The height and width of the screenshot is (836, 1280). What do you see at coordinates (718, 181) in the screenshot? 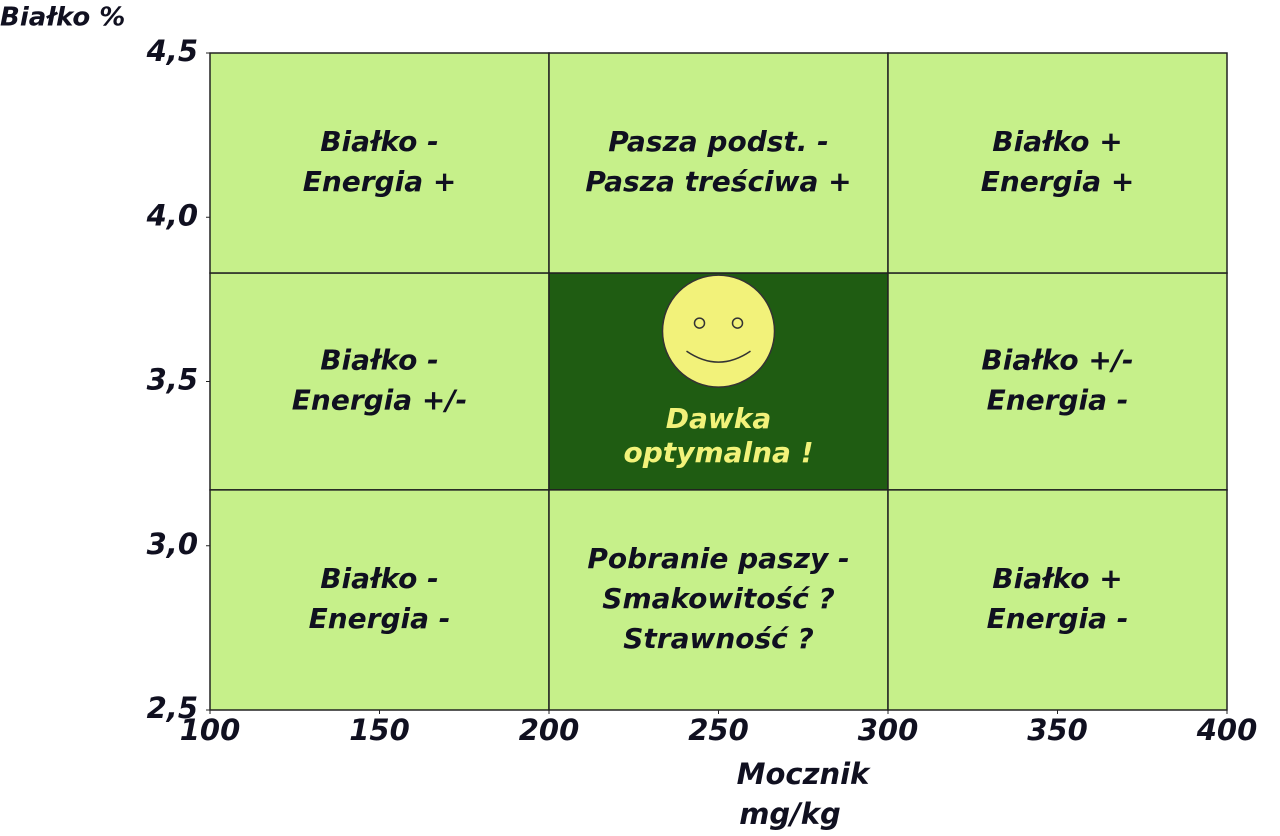
I see `region-label: Pasza treściwa +` at bounding box center [718, 181].